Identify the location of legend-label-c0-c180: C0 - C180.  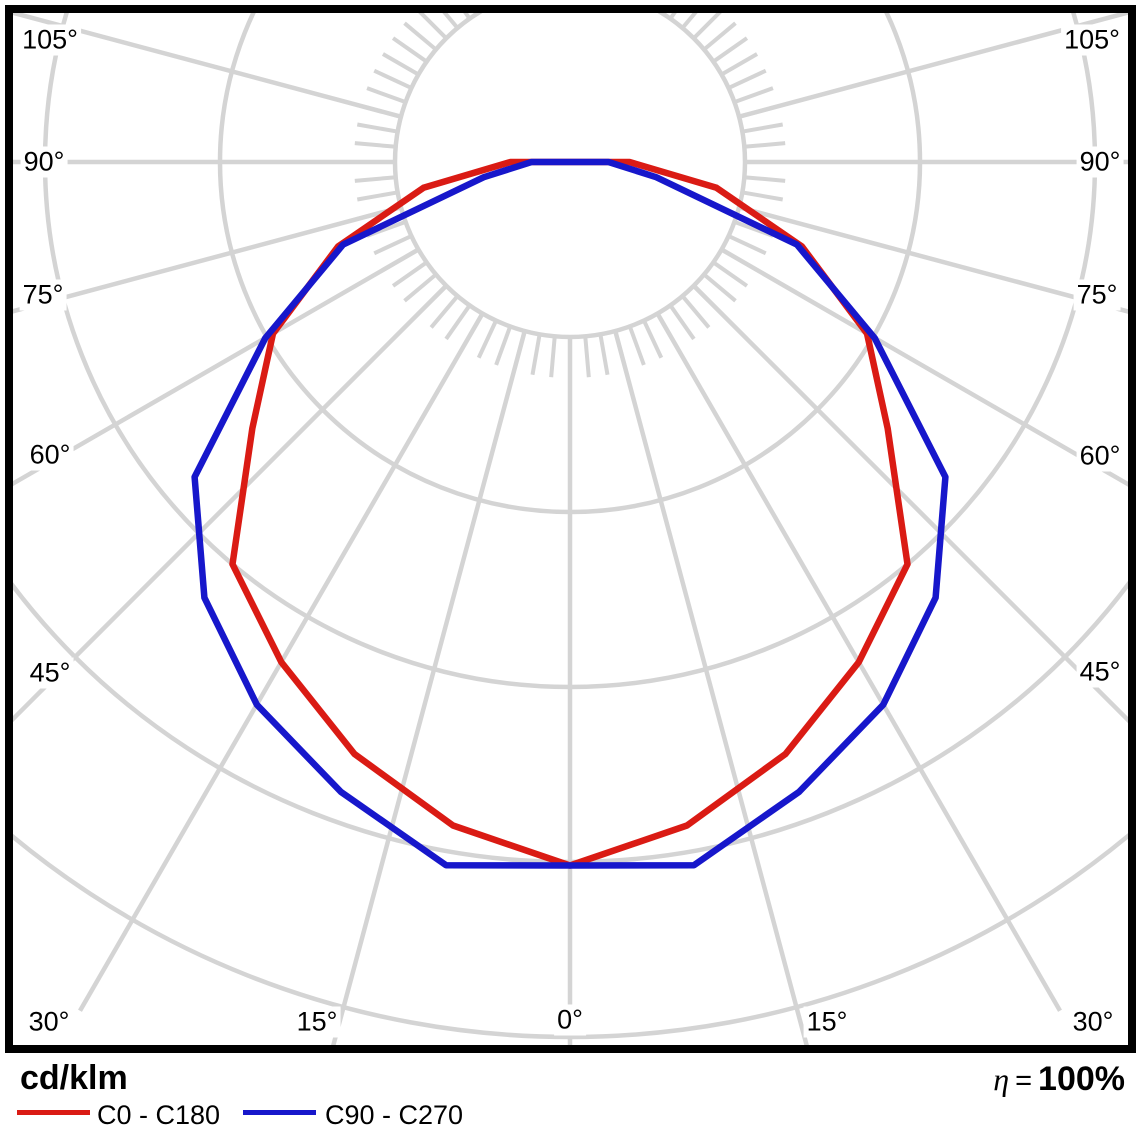
(159, 1115).